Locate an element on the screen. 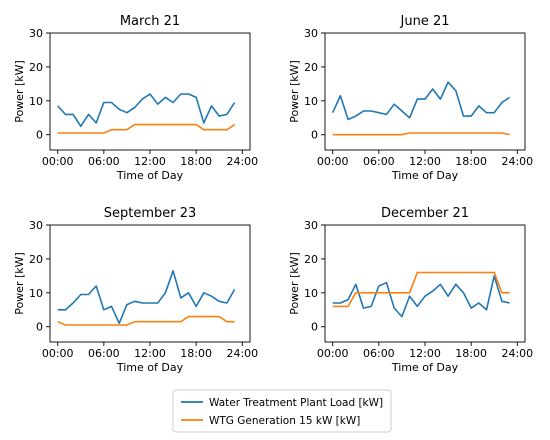 This screenshot has height=440, width=550. subplot-1-title: March 21 is located at coordinates (150, 21).